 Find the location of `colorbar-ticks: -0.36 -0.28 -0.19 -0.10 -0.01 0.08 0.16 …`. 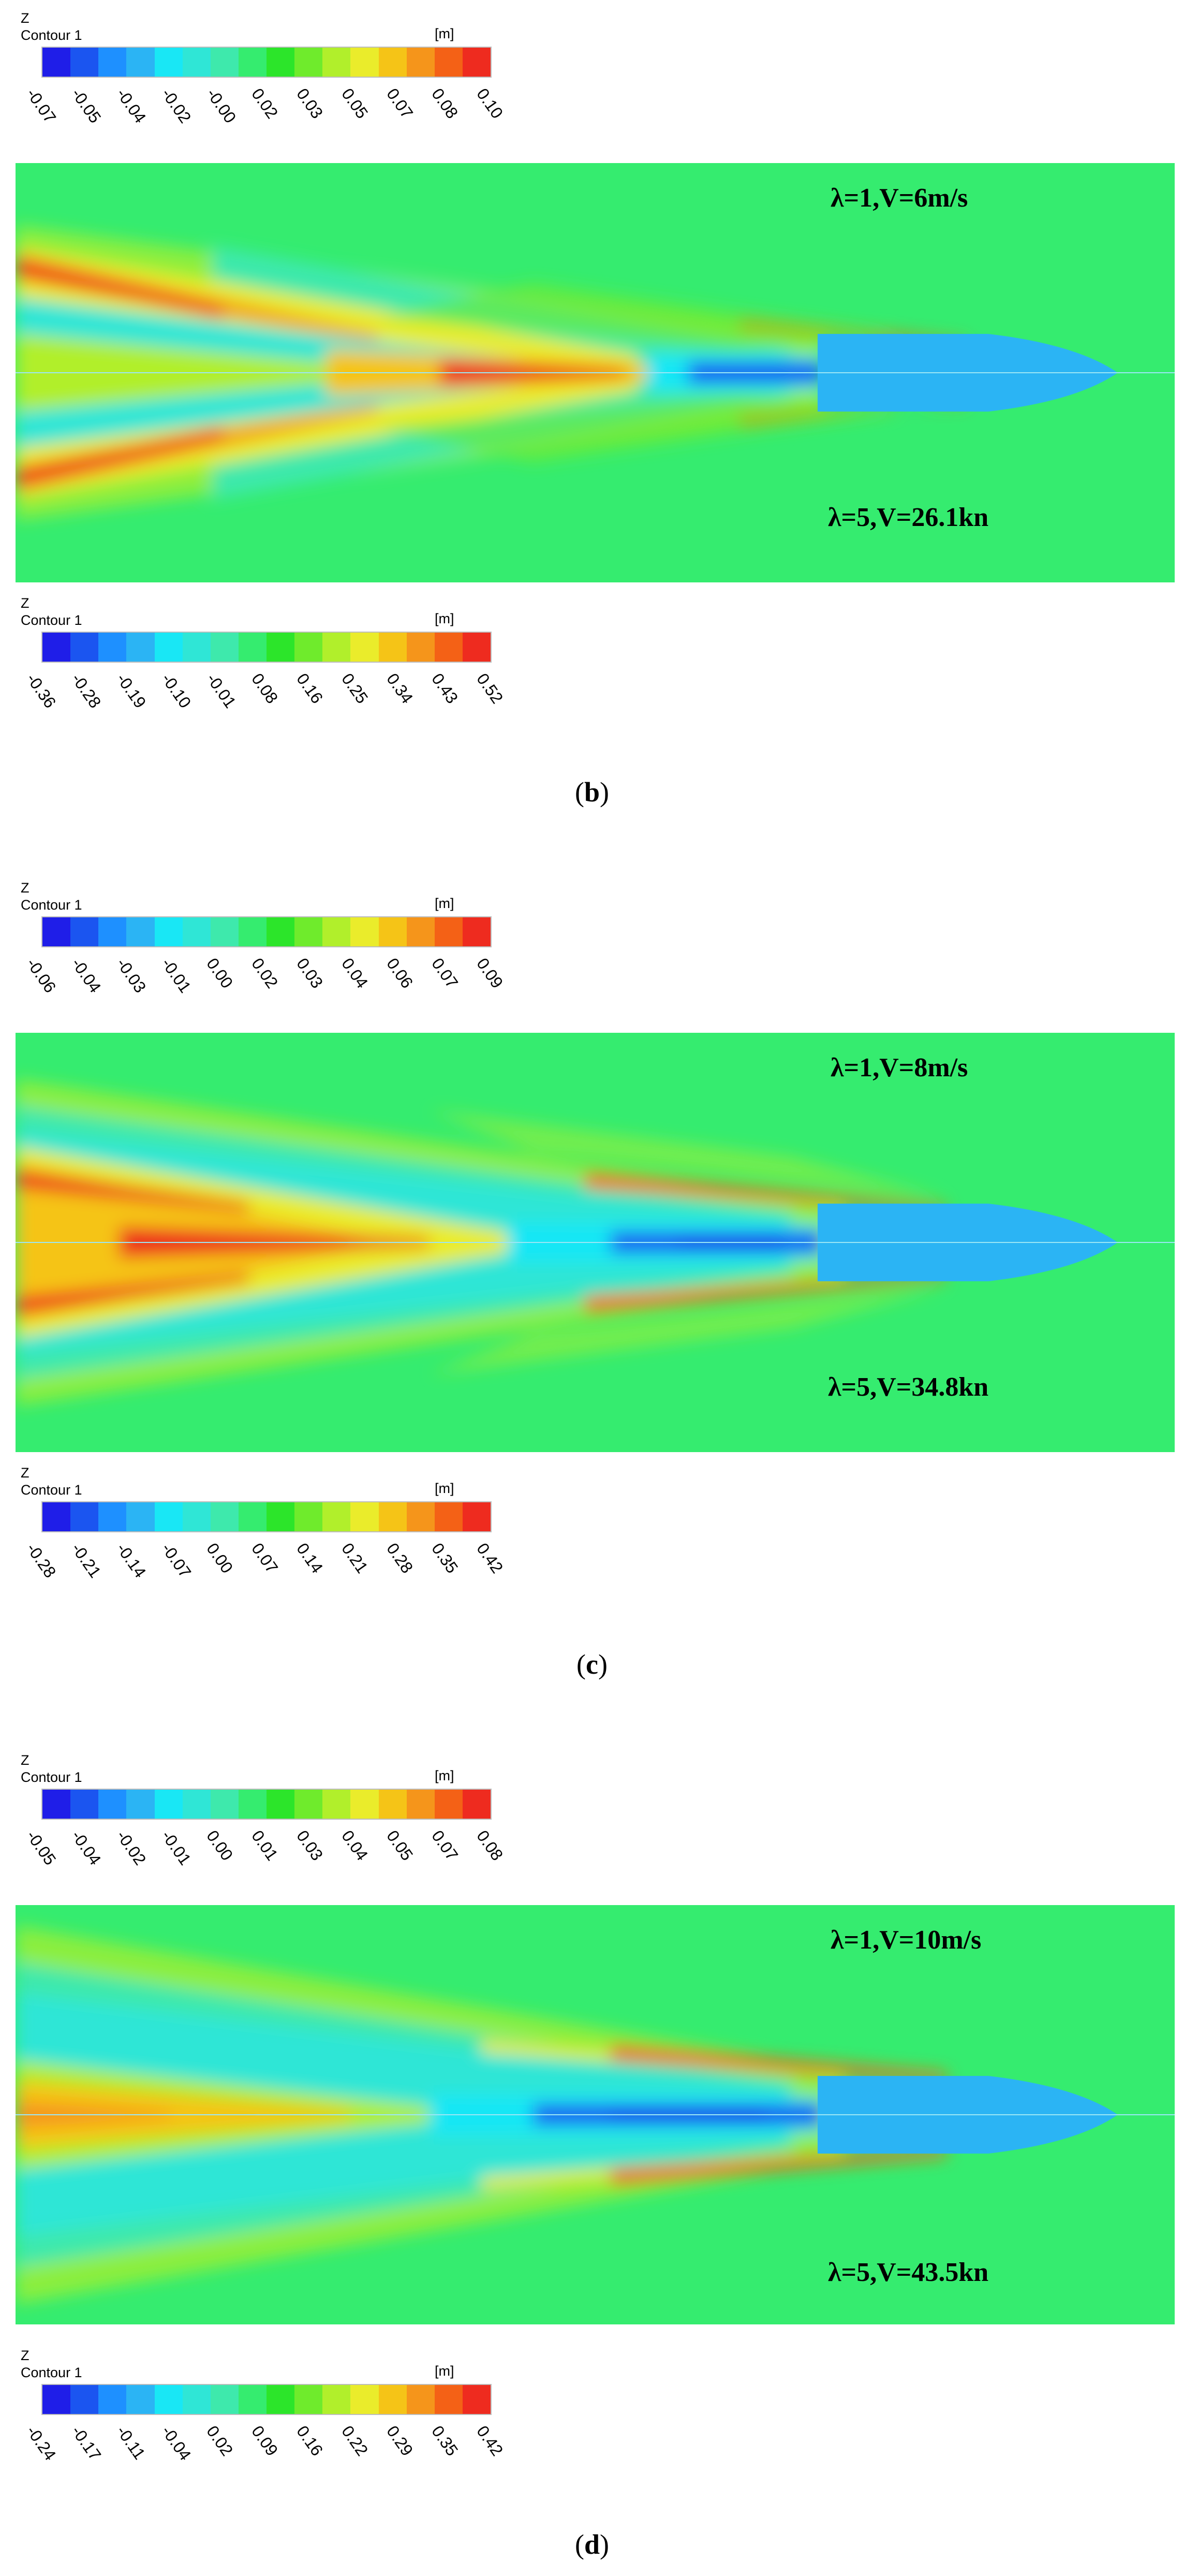

colorbar-ticks: -0.36 -0.28 -0.19 -0.10 -0.01 0.08 0.16 … is located at coordinates (265, 701).